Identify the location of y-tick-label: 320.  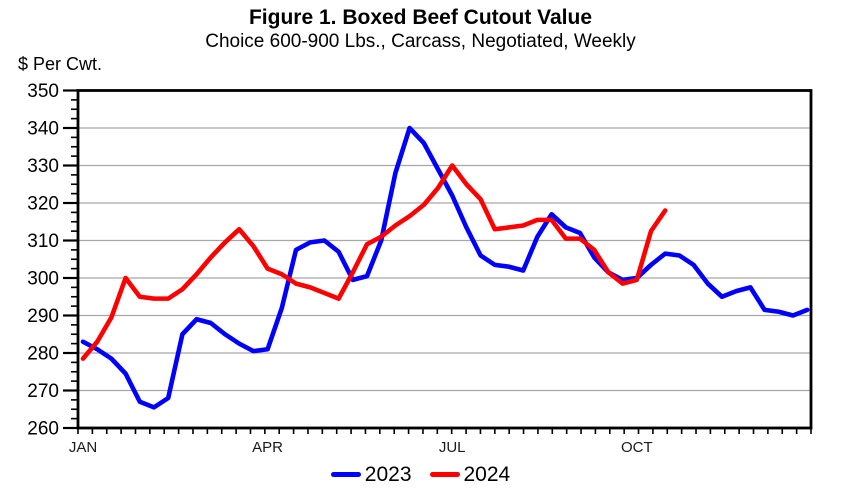
(43, 204).